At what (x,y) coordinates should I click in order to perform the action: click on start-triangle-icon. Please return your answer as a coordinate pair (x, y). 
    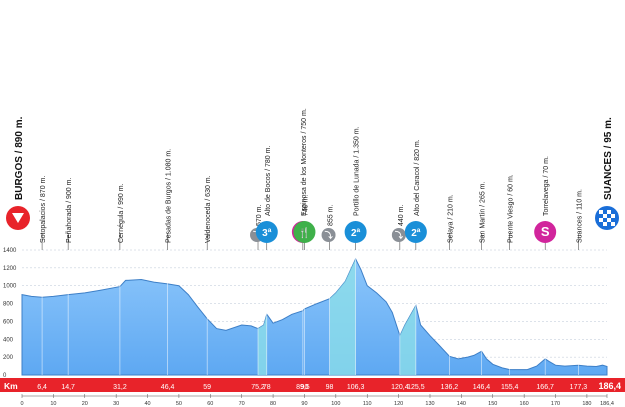
    Looking at the image, I should click on (18, 218).